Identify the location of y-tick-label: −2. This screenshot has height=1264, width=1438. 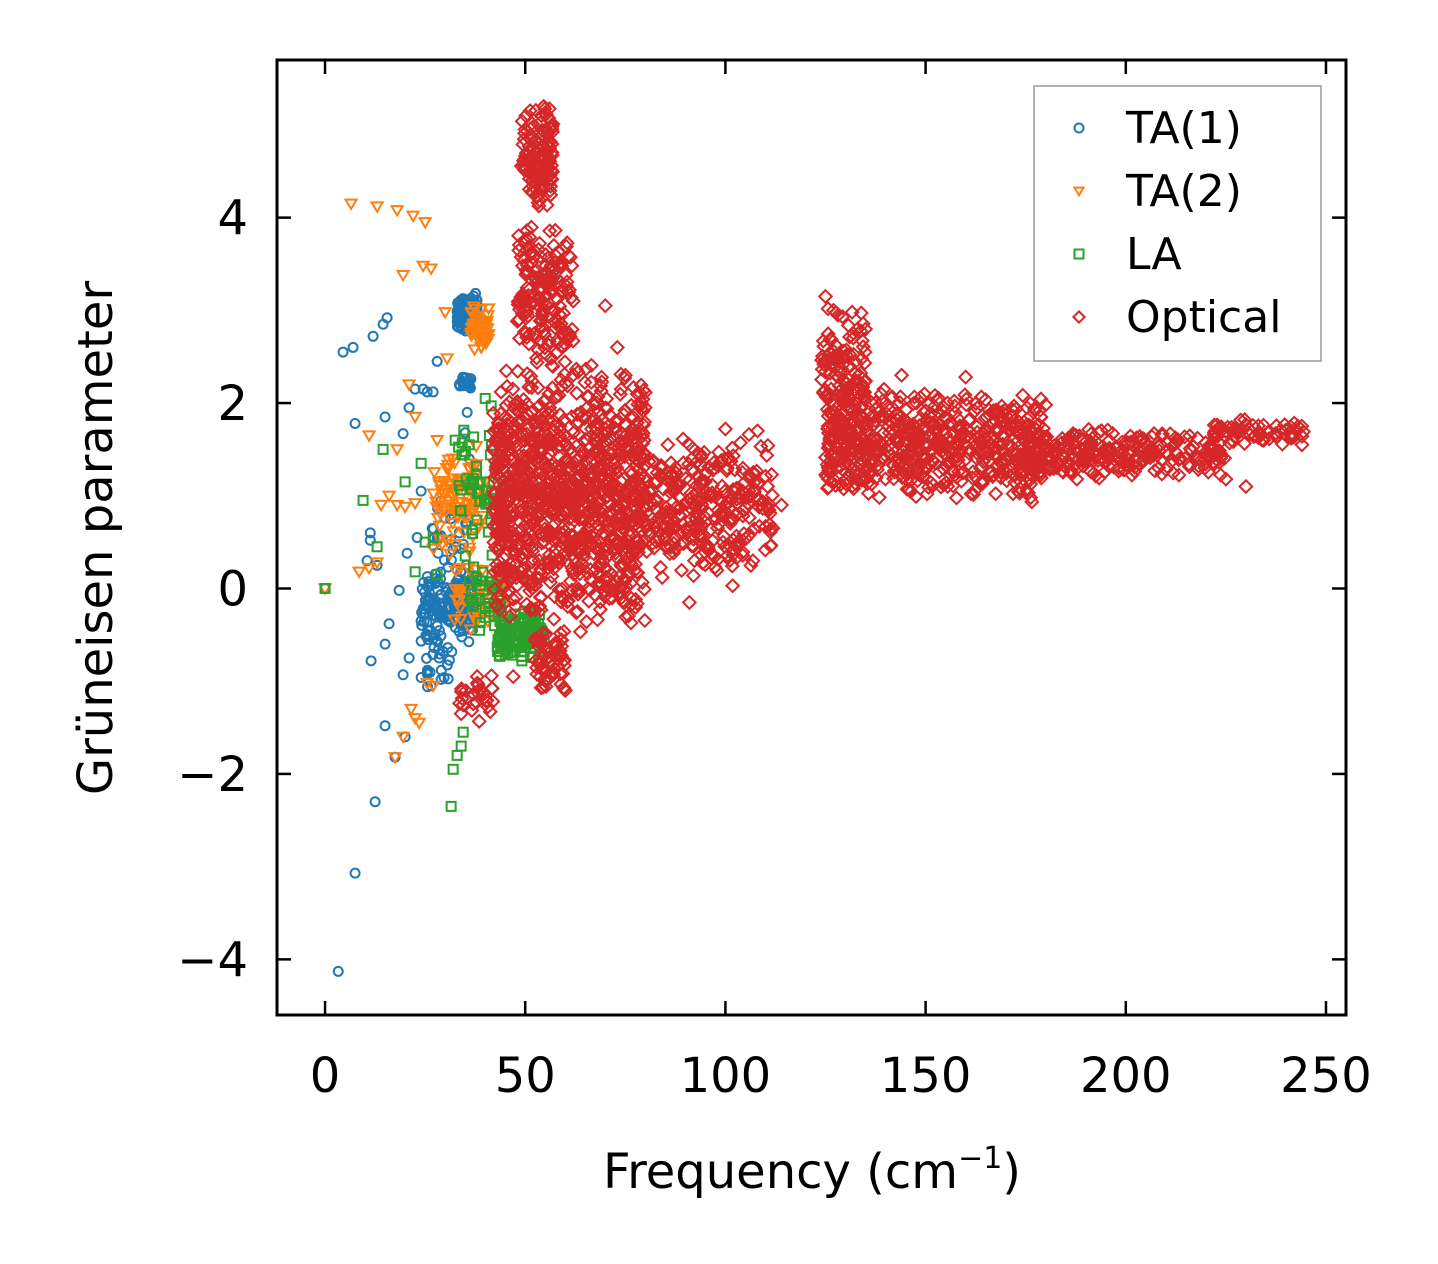
(212, 775).